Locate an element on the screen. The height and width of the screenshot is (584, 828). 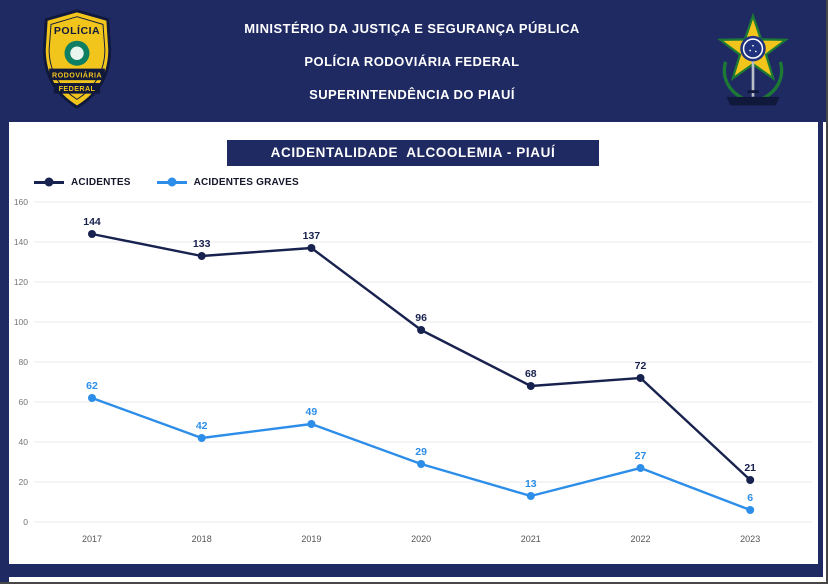
svg-text: 2019 is located at coordinates (311, 539).